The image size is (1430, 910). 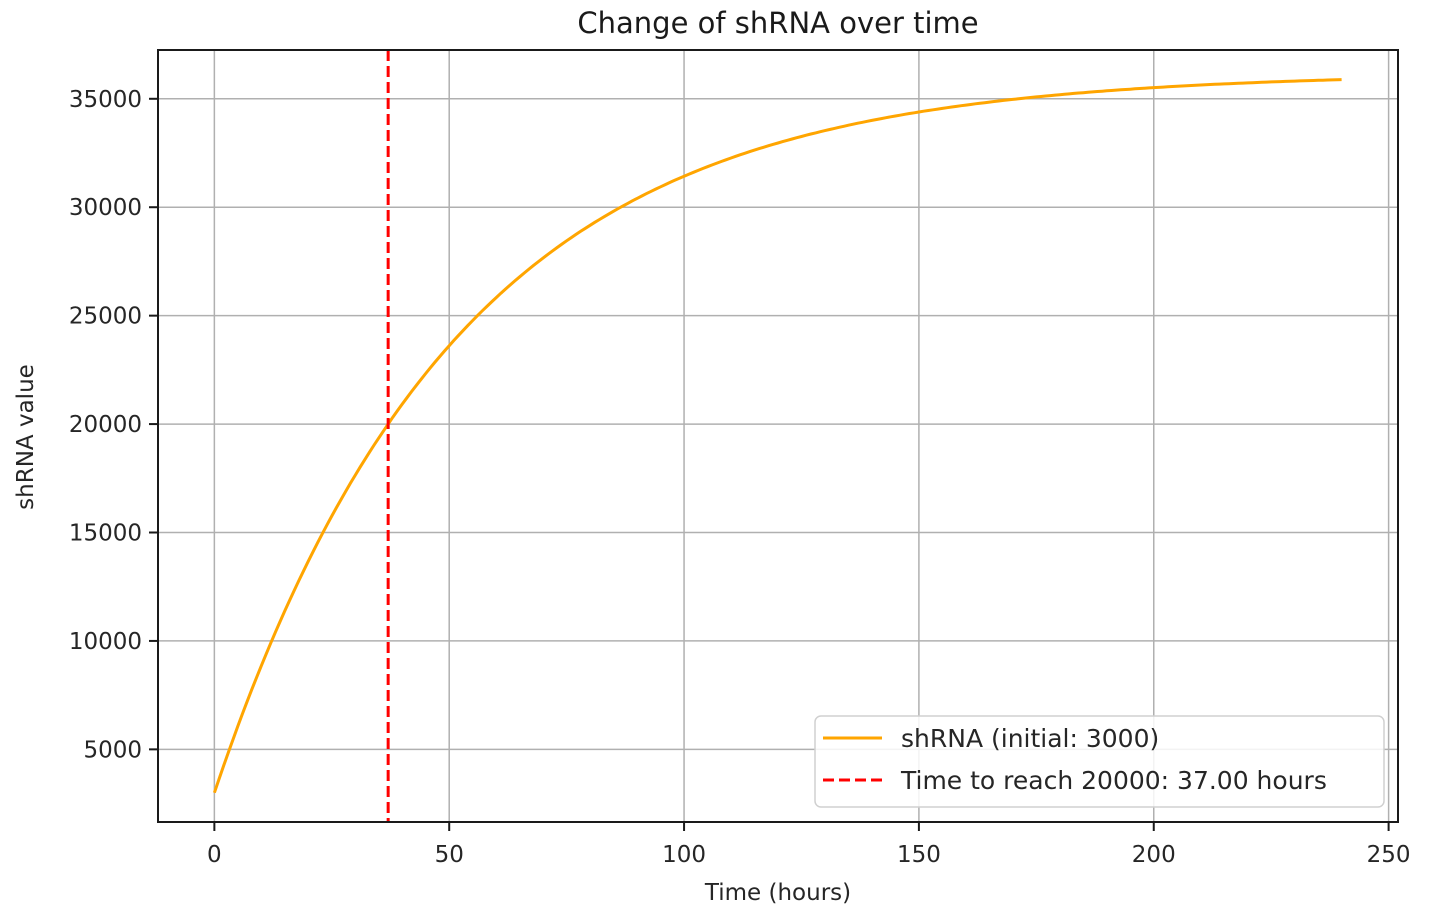 I want to click on x-tick-label: 0, so click(x=214, y=855).